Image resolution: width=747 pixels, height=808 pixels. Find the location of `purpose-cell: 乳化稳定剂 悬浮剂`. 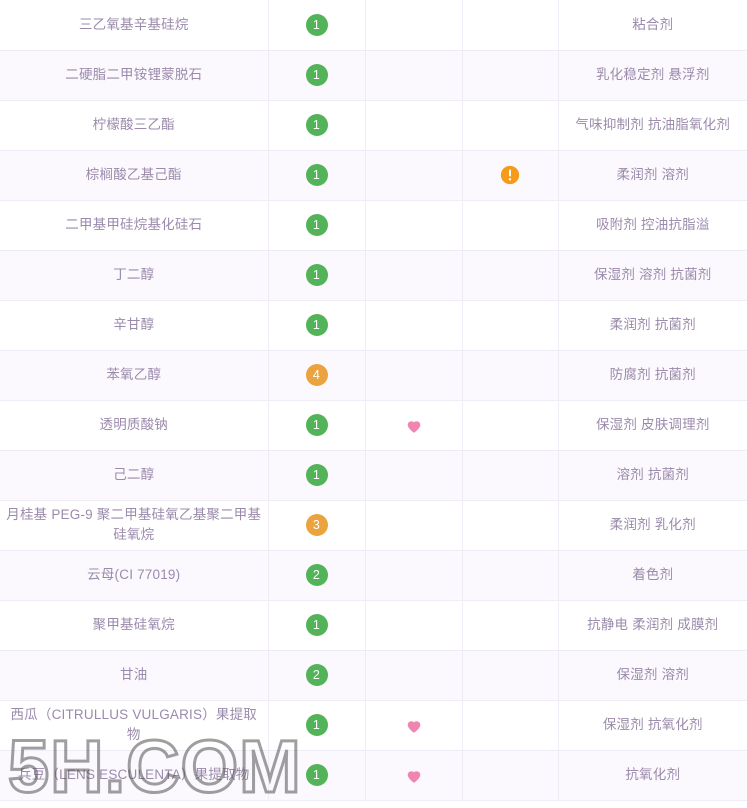

purpose-cell: 乳化稳定剂 悬浮剂 is located at coordinates (652, 75).